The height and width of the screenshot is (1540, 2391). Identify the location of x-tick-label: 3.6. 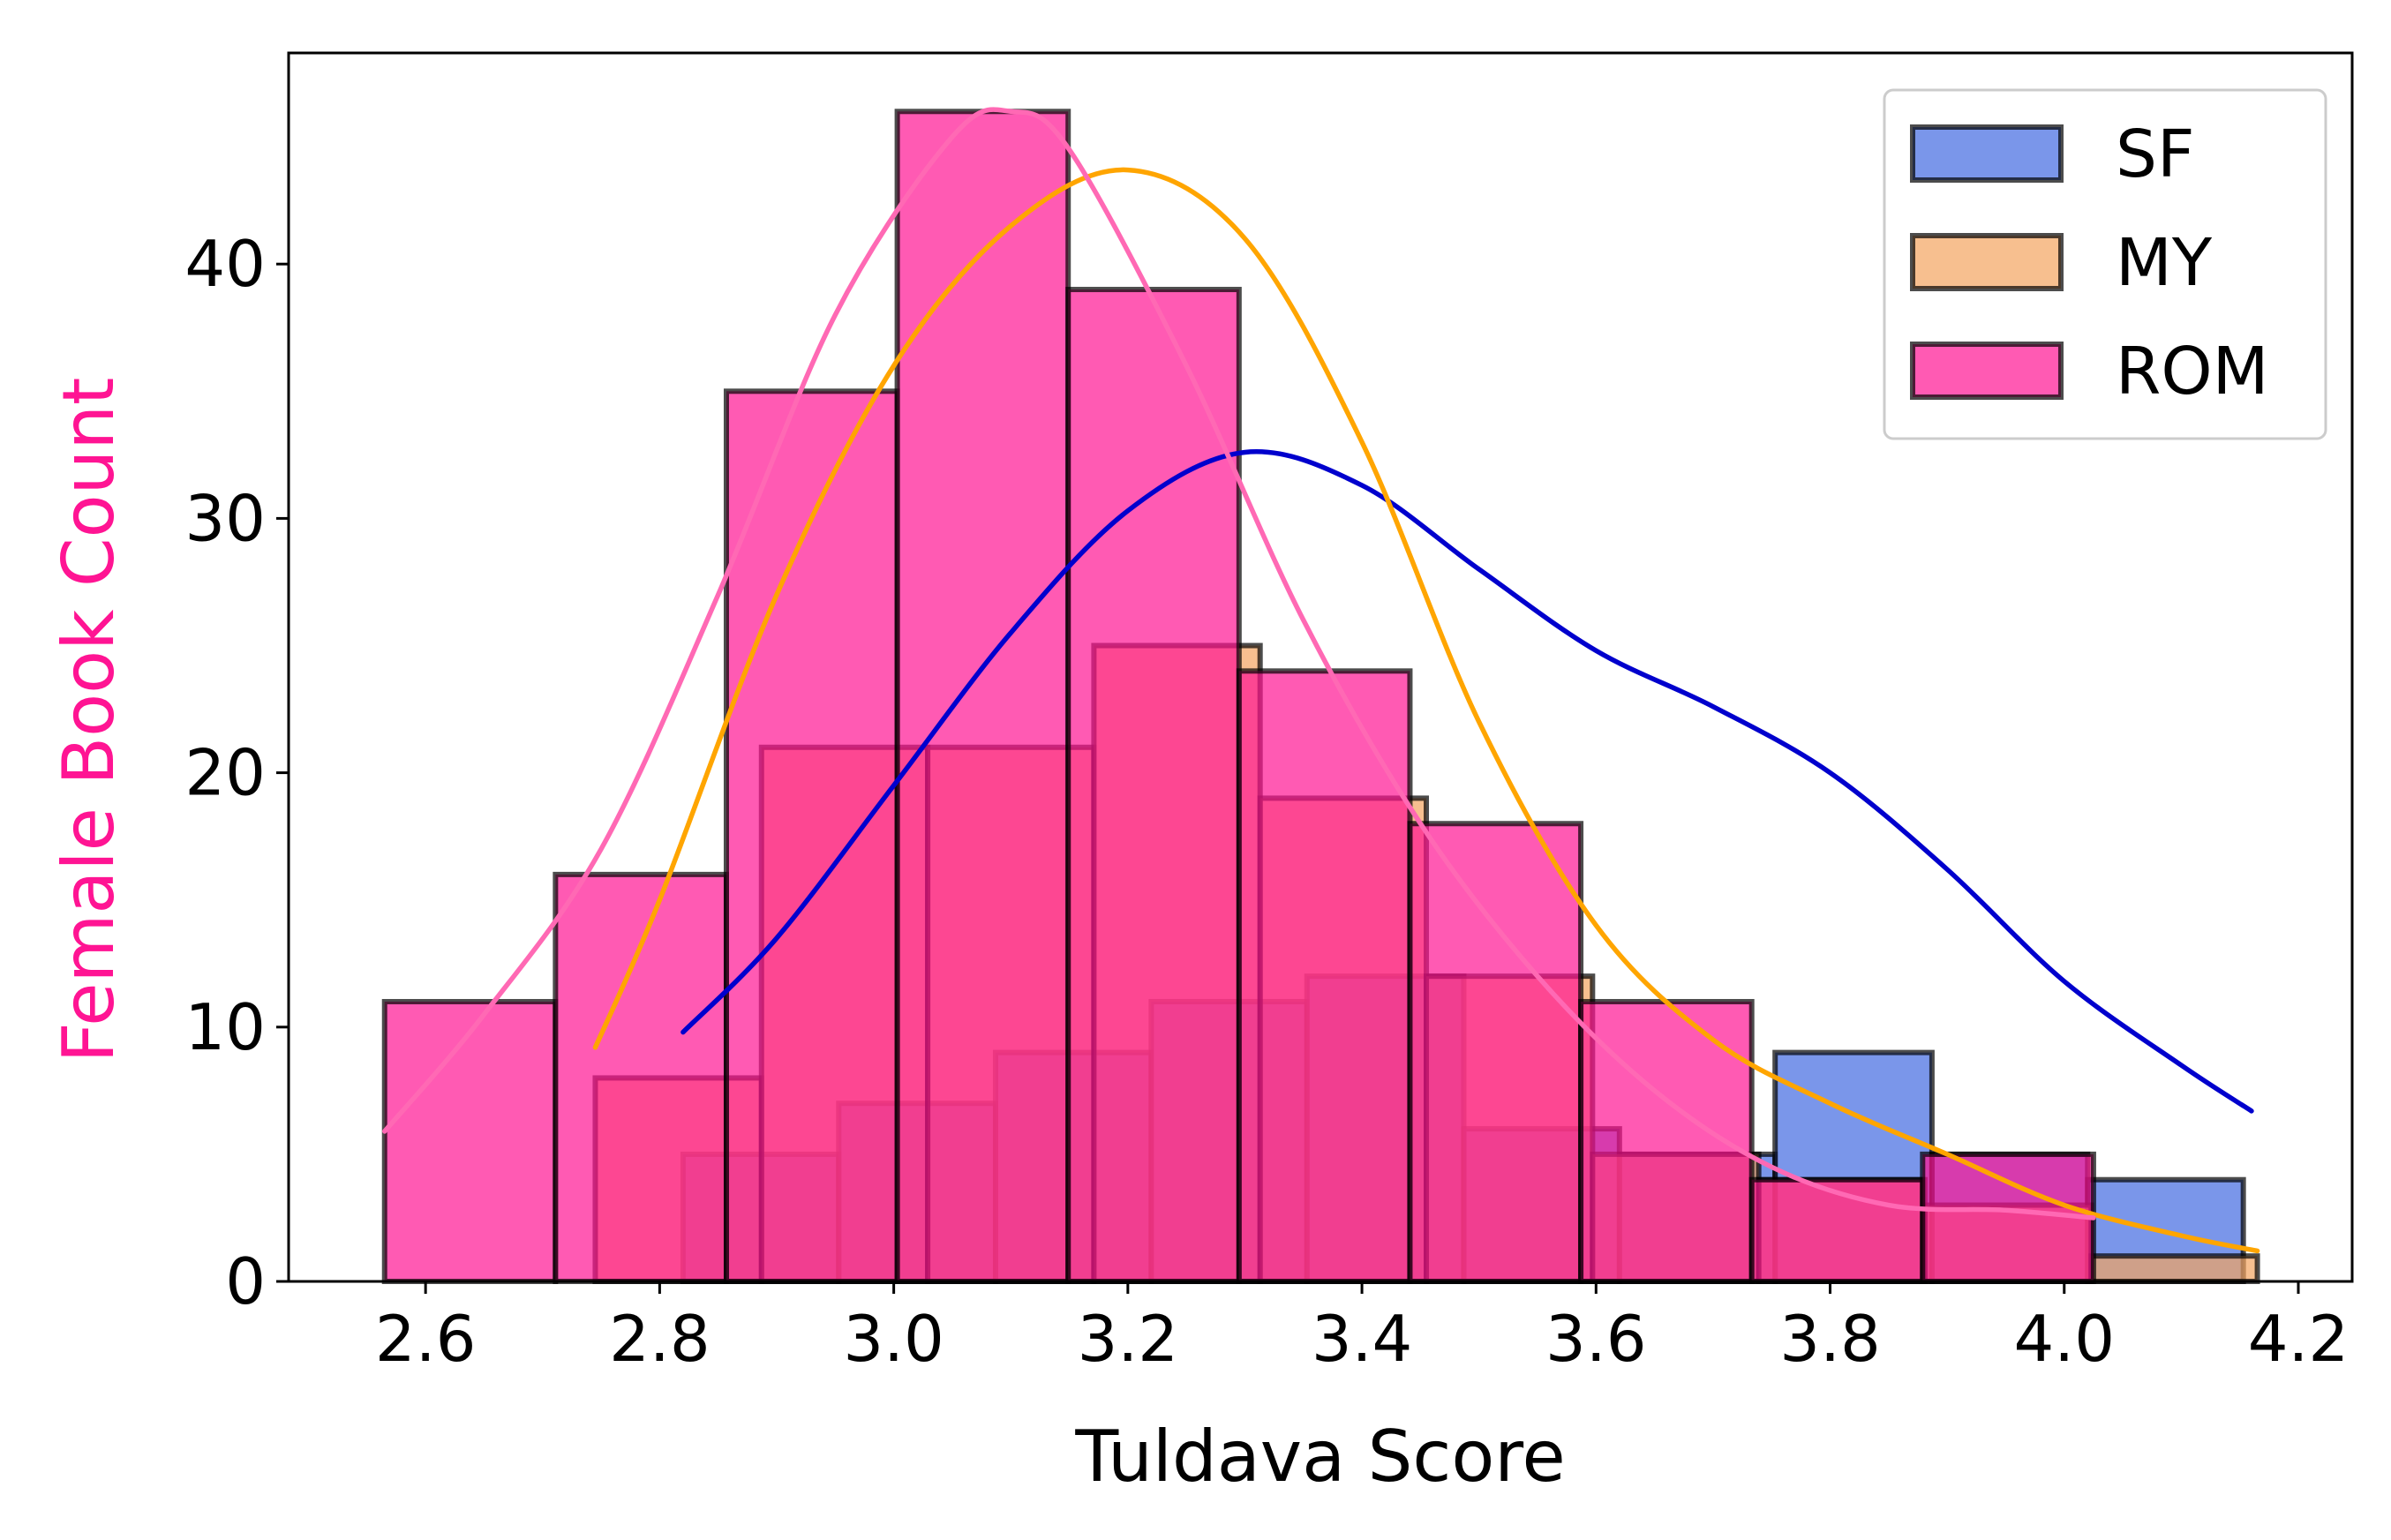
(1596, 1339).